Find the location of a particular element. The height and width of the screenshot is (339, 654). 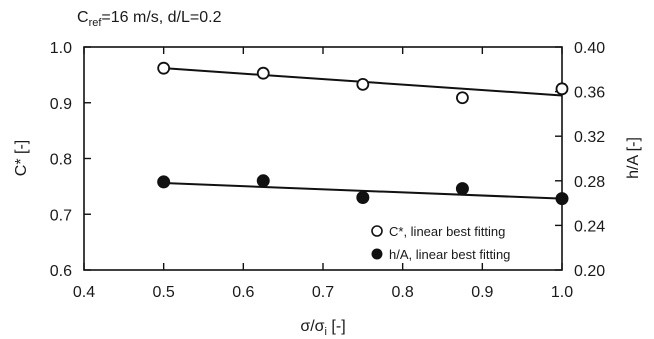

y-right-tick-label: 0.40 is located at coordinates (589, 48).